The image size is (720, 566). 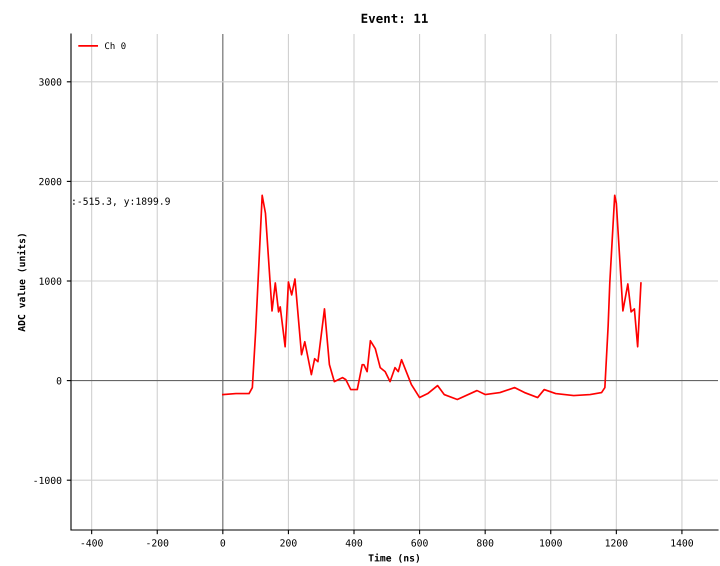 I want to click on chart-title: Event: 11, so click(x=395, y=19).